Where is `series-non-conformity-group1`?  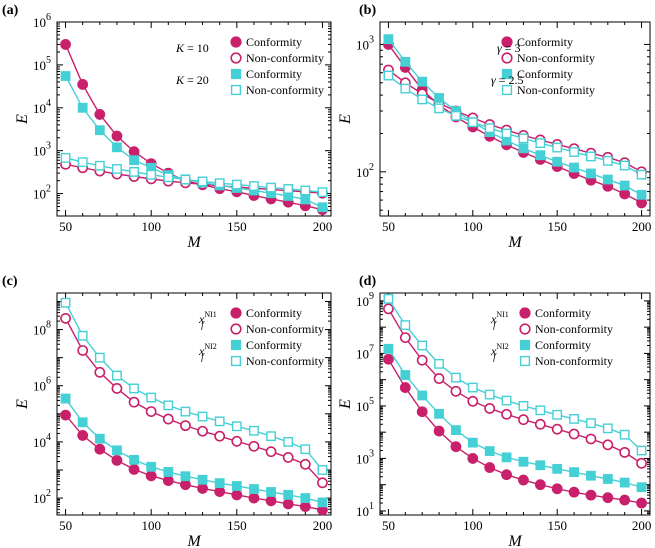
series-non-conformity-group1 is located at coordinates (515, 386).